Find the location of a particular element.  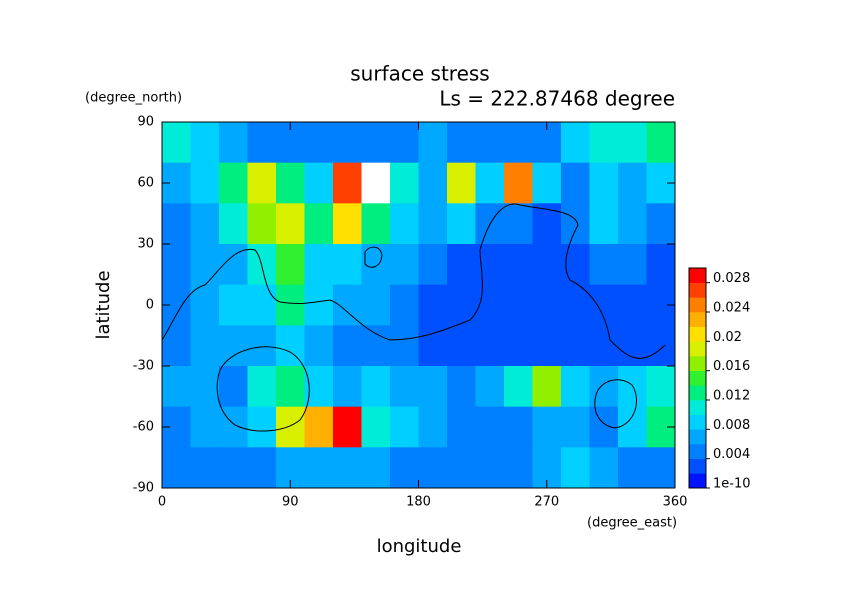

x-tick-label: 270 is located at coordinates (546, 502).